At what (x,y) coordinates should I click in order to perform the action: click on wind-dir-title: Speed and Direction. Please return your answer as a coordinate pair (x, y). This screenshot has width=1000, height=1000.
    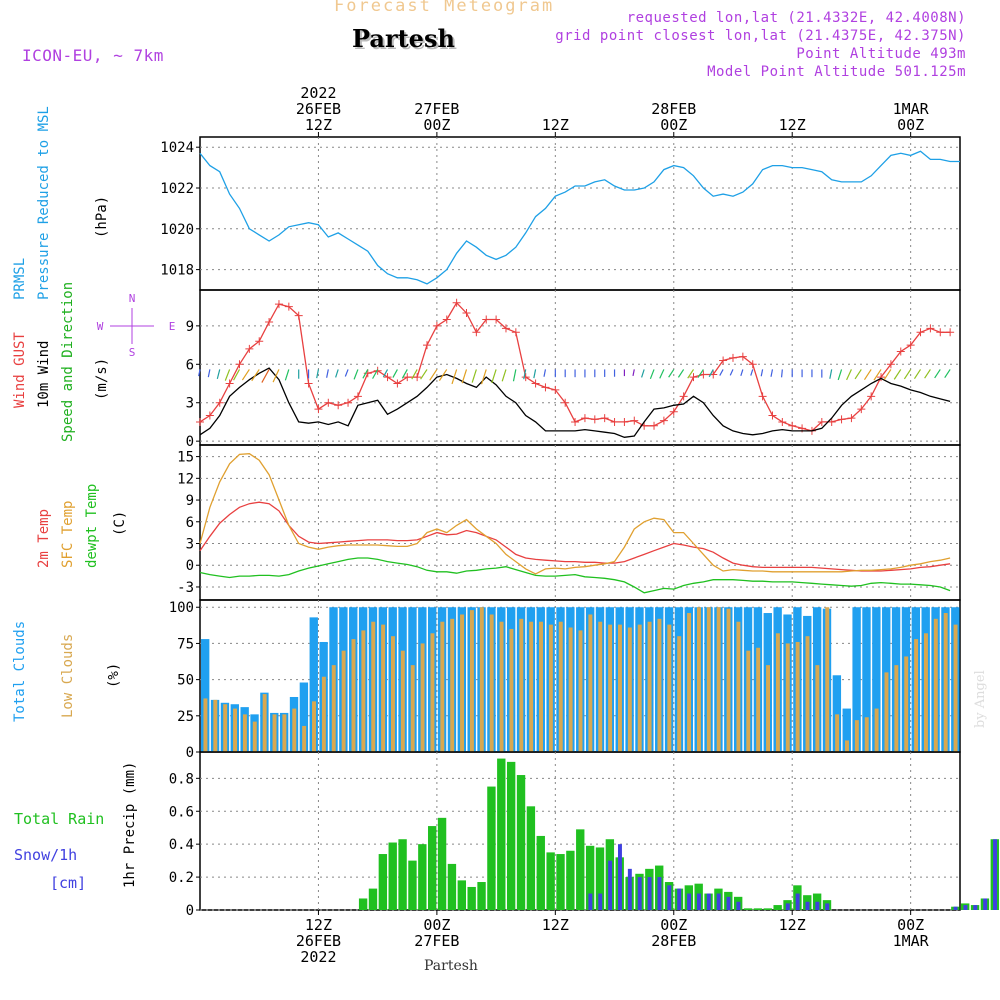
    Looking at the image, I should click on (68, 362).